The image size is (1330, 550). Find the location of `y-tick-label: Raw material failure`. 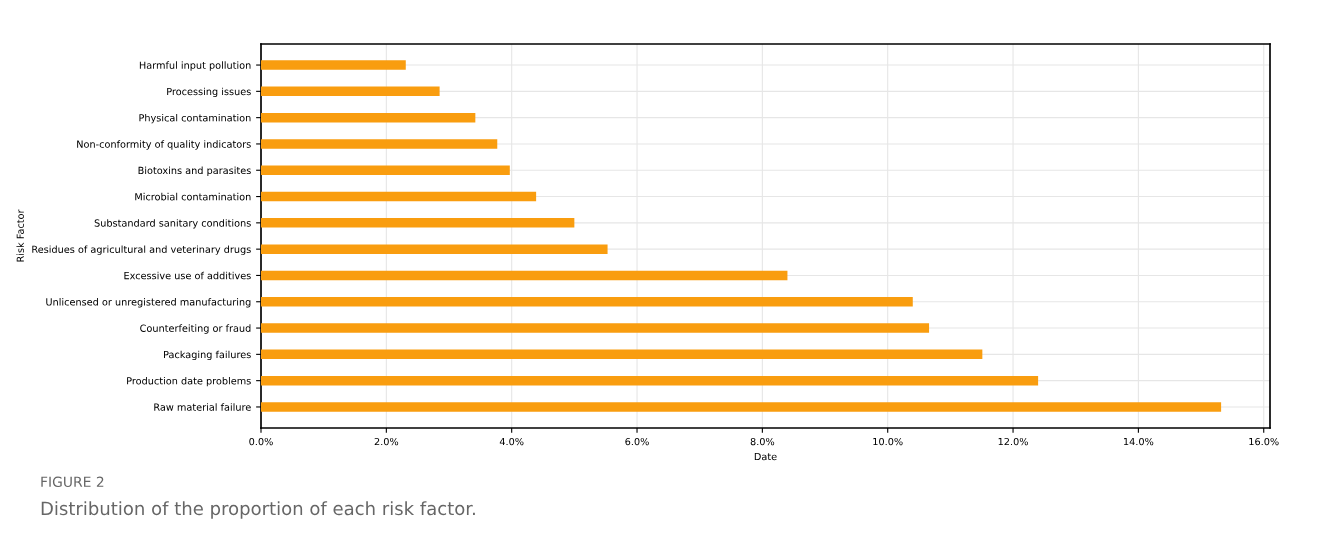

y-tick-label: Raw material failure is located at coordinates (202, 407).